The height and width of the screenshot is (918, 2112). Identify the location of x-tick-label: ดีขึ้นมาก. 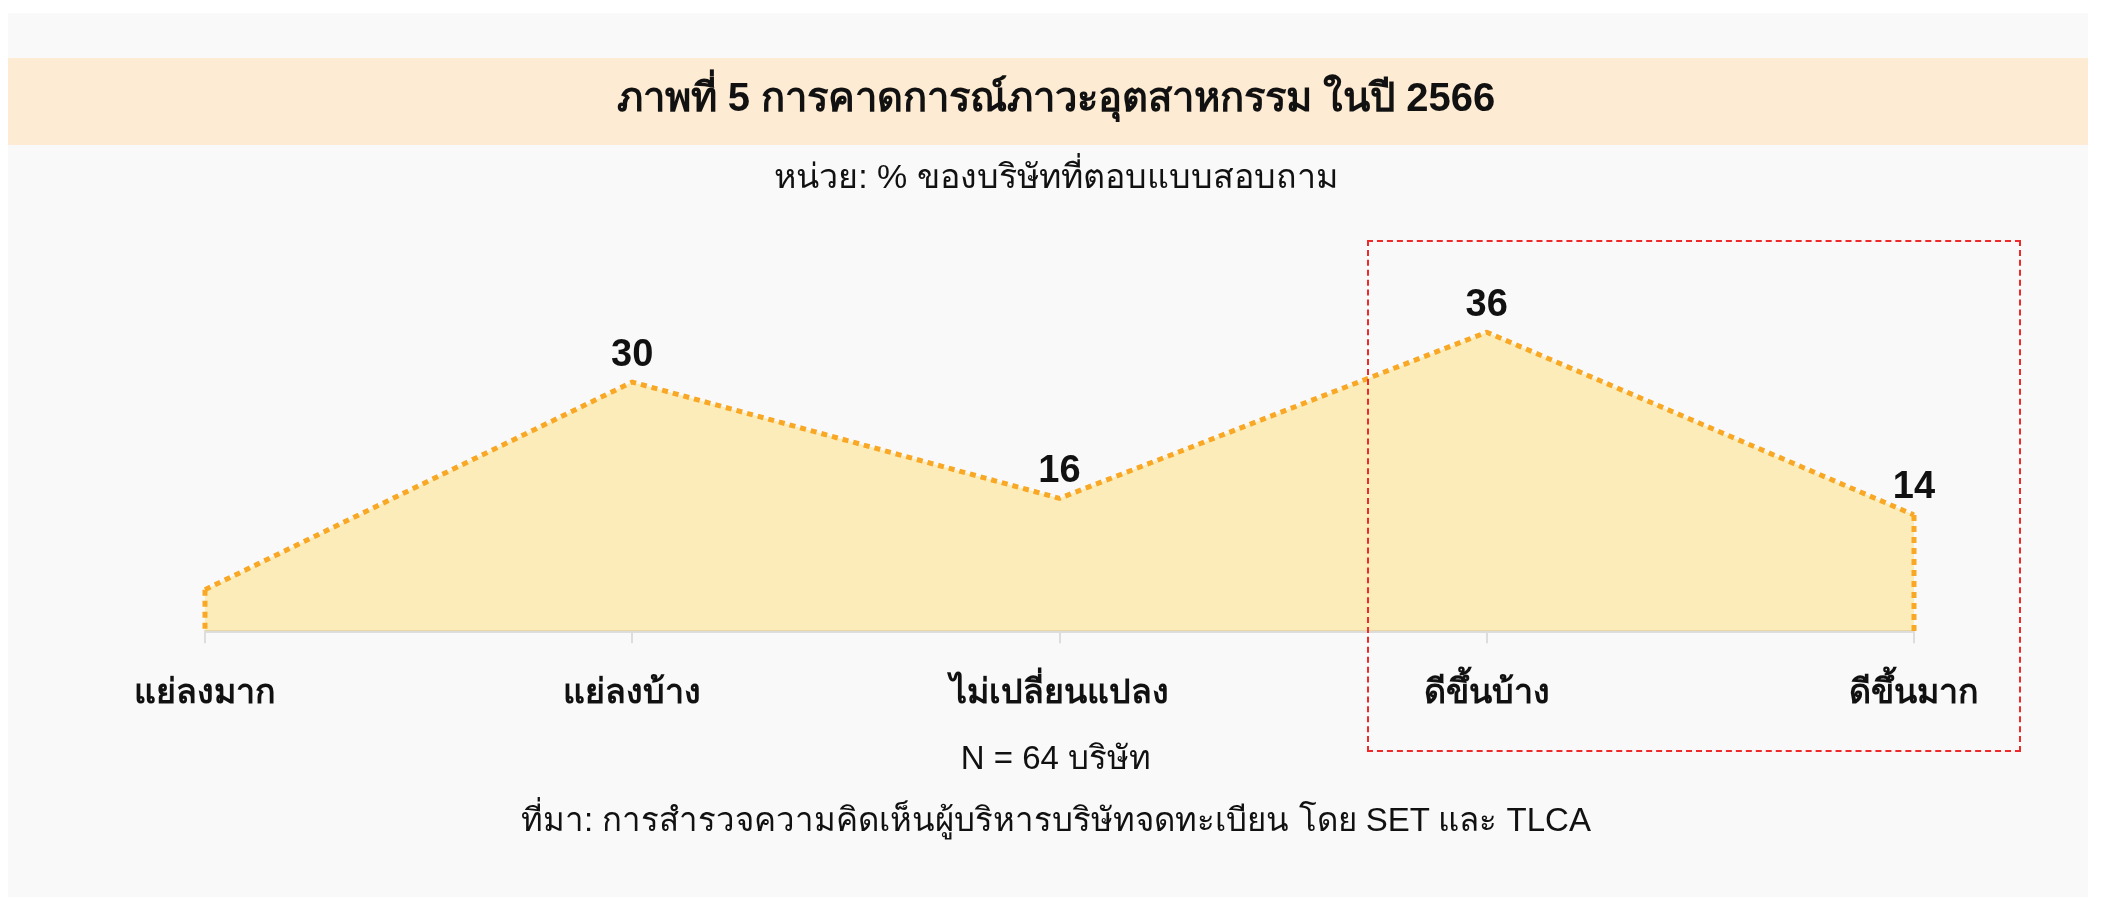
(1914, 687).